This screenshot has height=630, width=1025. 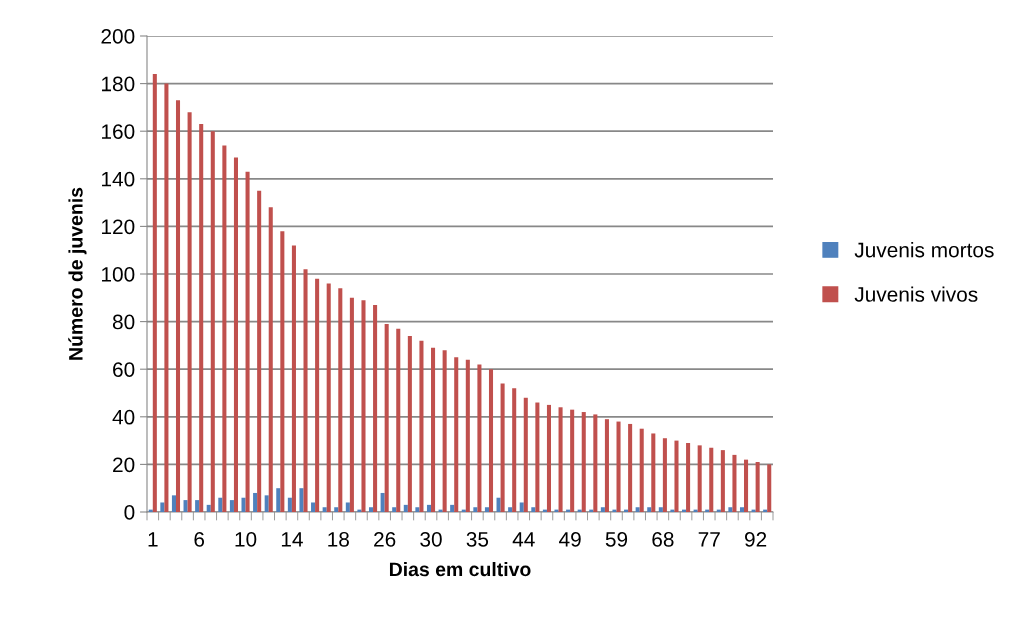 I want to click on y-axis-title: Número de juvenis, so click(x=77, y=273).